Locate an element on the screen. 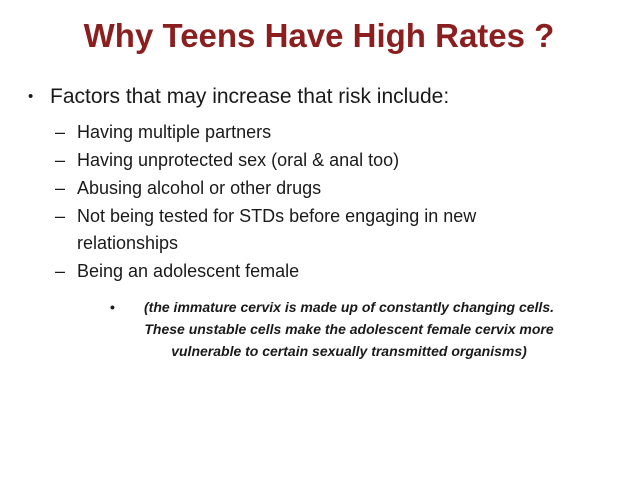 The height and width of the screenshot is (479, 638). sub-bullet-item-label: Having multiple partners is located at coordinates (174, 132).